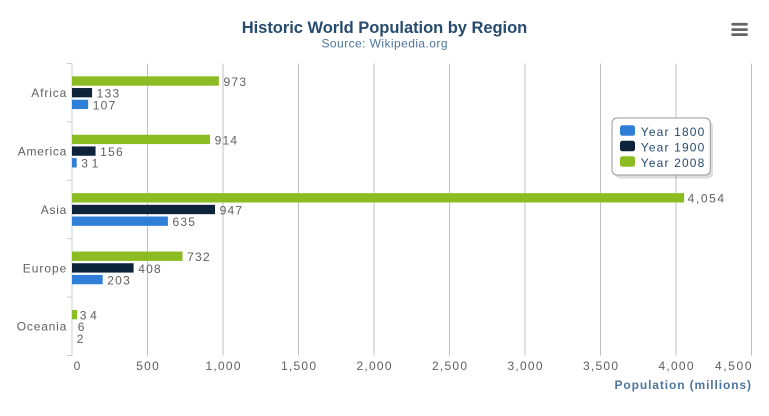 The height and width of the screenshot is (416, 769). What do you see at coordinates (525, 366) in the screenshot?
I see `svg-text: 3,000` at bounding box center [525, 366].